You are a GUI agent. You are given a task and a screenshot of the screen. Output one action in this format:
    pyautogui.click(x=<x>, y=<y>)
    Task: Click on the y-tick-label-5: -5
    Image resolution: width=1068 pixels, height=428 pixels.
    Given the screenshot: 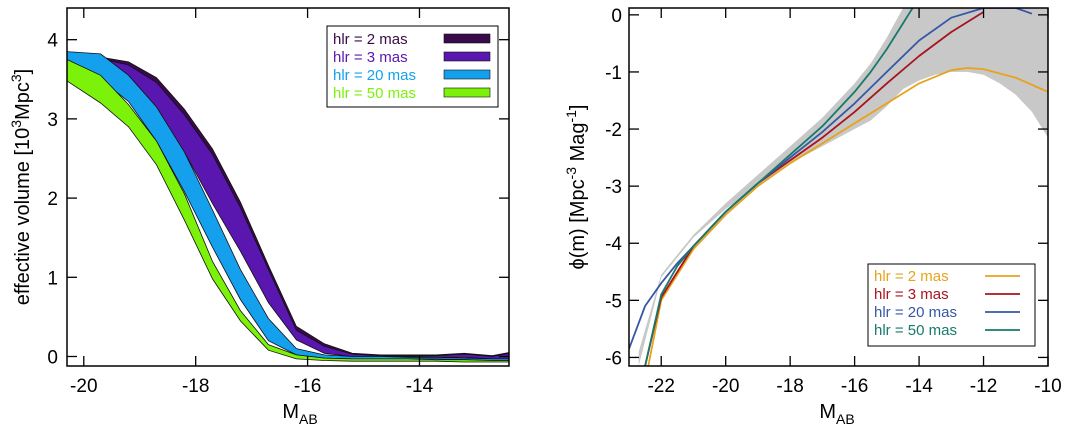 What is the action you would take?
    pyautogui.click(x=613, y=301)
    